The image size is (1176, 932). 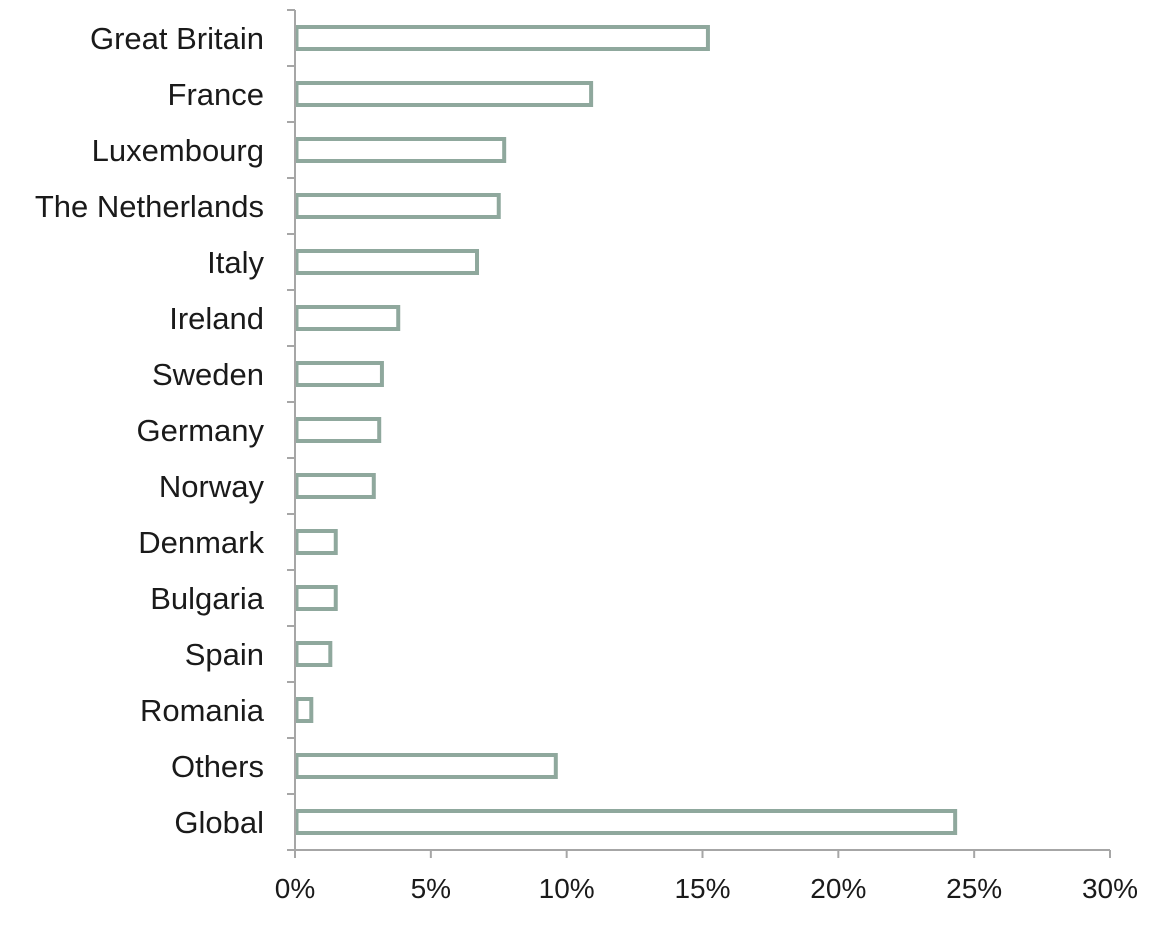 I want to click on bar-germany, so click(x=338, y=430).